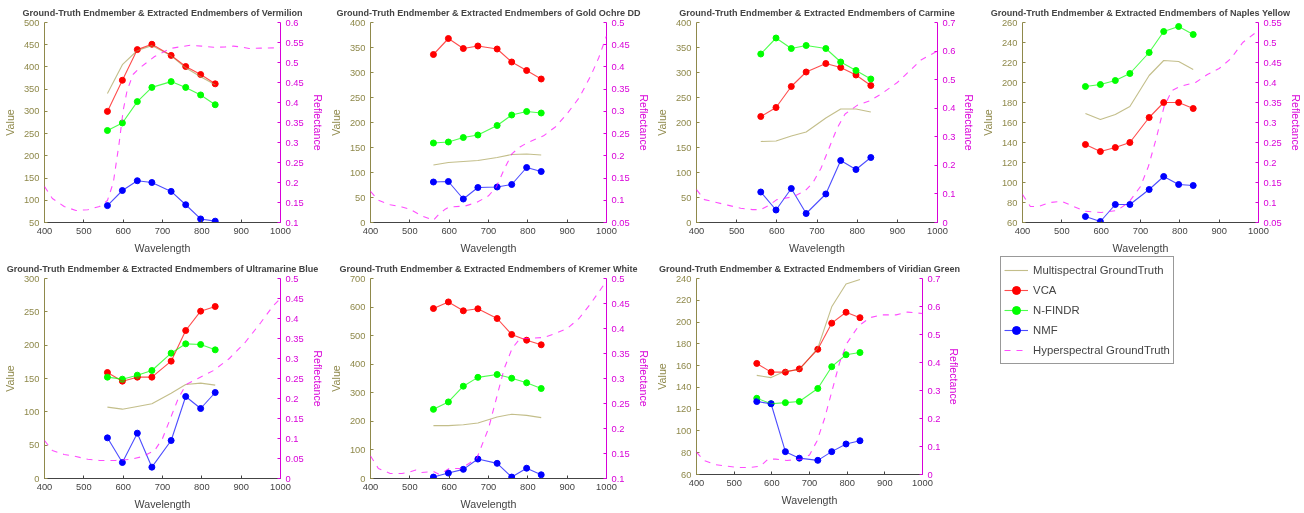 Image resolution: width=1304 pixels, height=513 pixels. Describe the element at coordinates (1009, 42) in the screenshot. I see `y-tick-label: 240` at that location.